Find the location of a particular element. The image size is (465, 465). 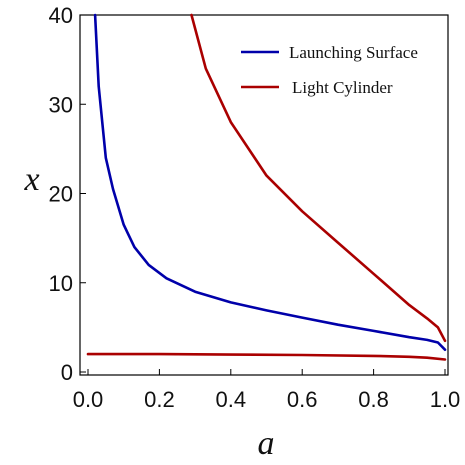

y-axis-label: x is located at coordinates (31, 179).